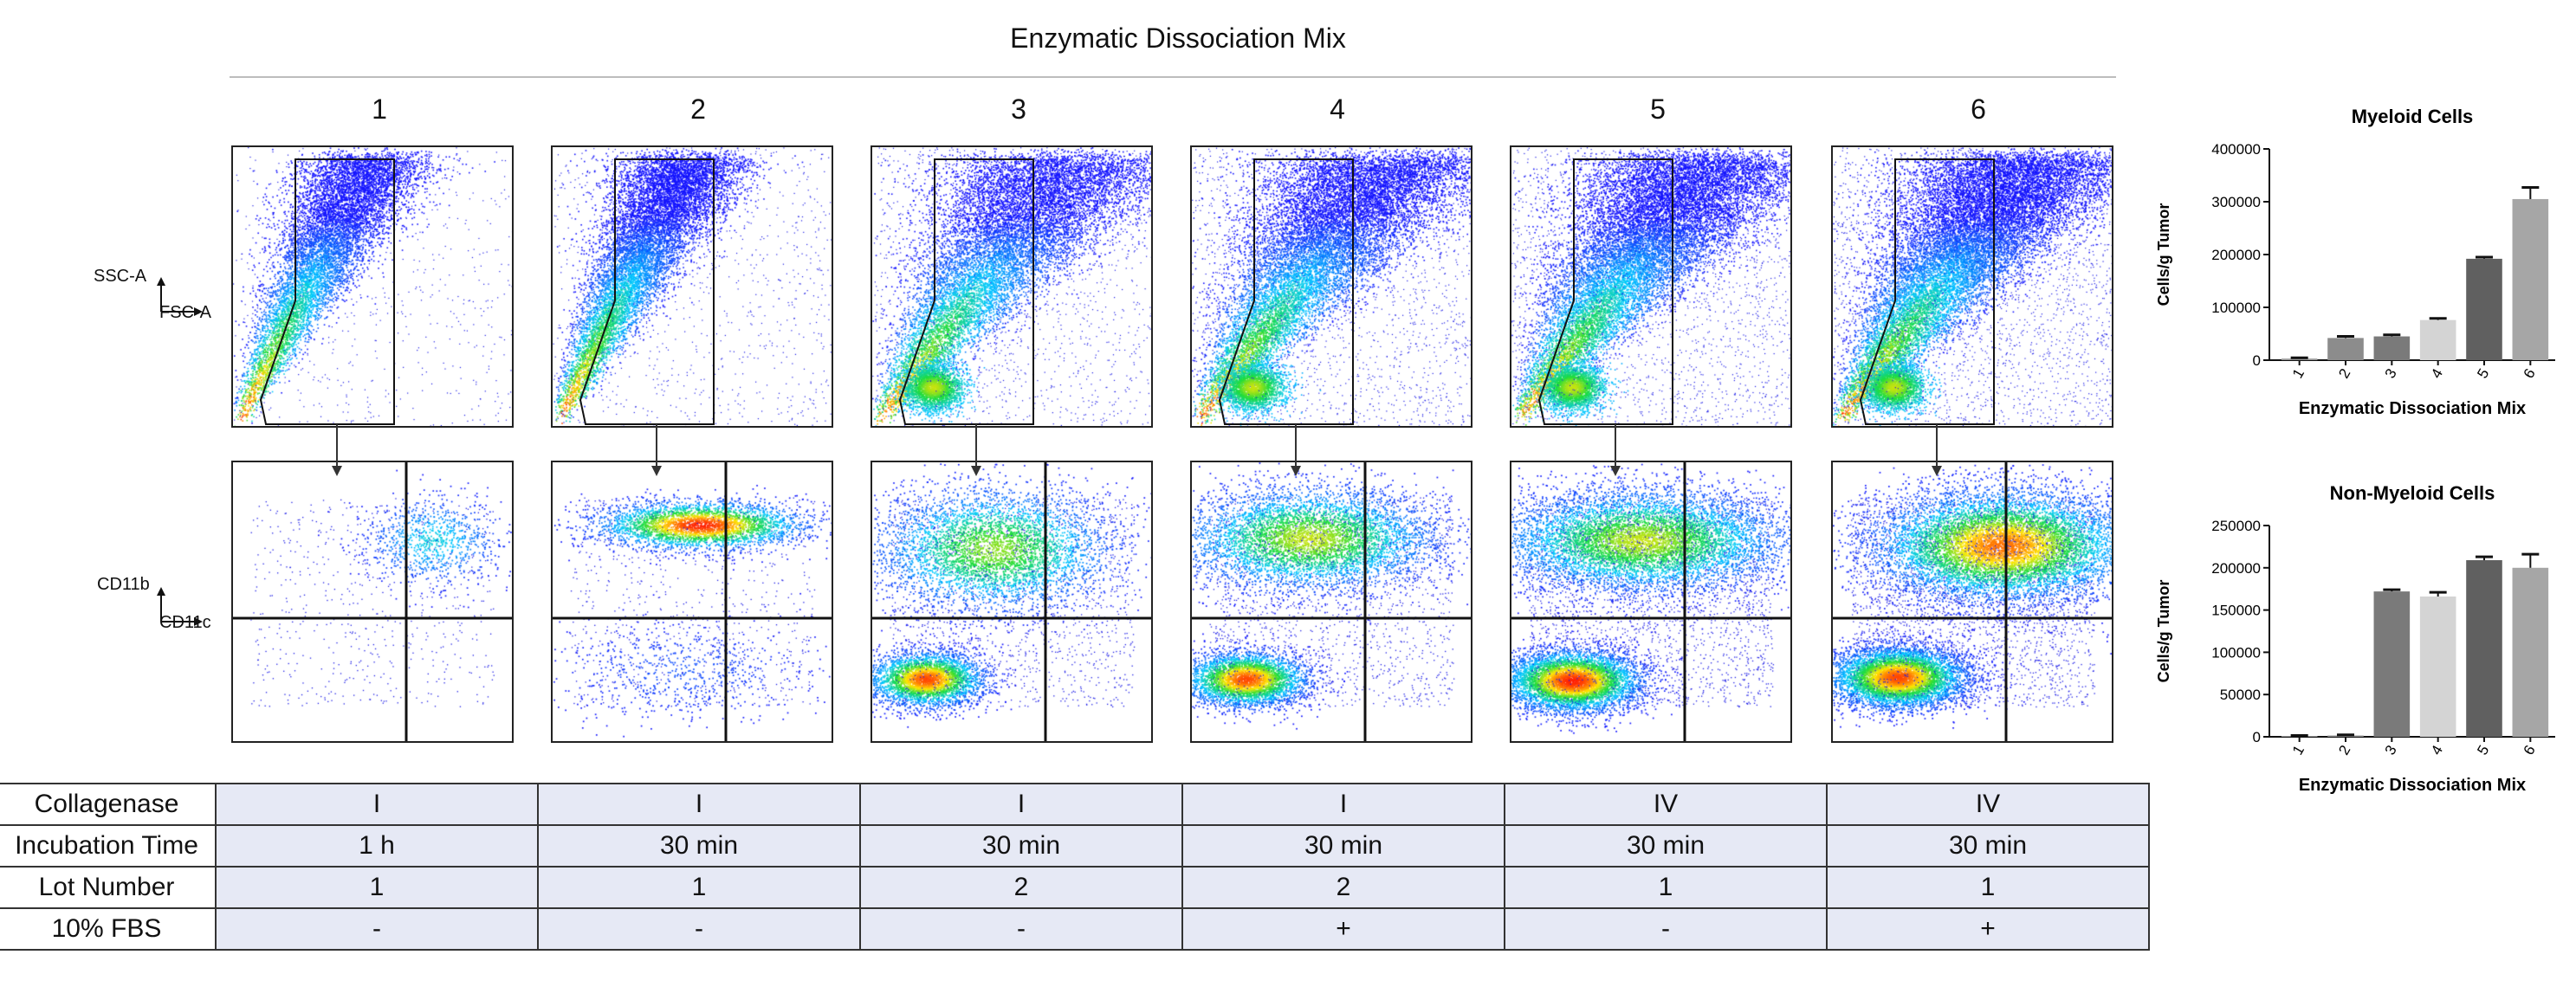 The width and height of the screenshot is (2576, 987). Describe the element at coordinates (1978, 110) in the screenshot. I see `column-label-6: 6` at that location.